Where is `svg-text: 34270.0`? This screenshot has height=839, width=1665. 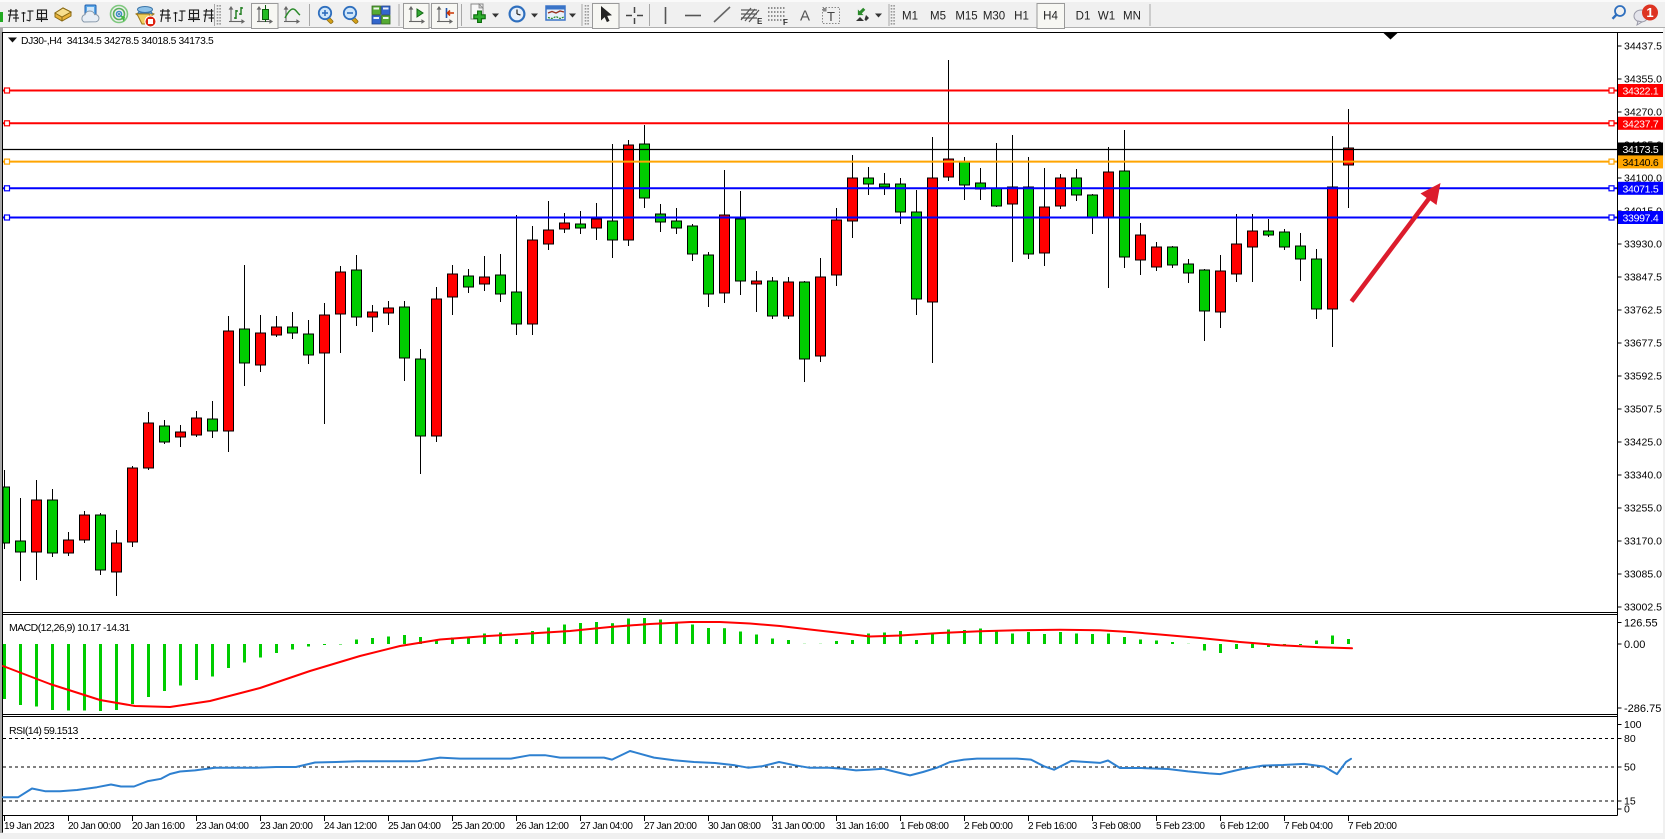
svg-text: 34270.0 is located at coordinates (1643, 113).